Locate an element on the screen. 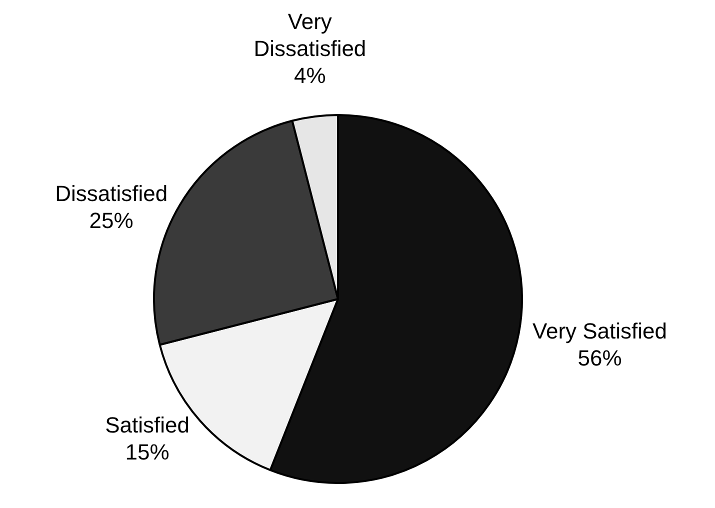  data-label: 25% is located at coordinates (111, 220).